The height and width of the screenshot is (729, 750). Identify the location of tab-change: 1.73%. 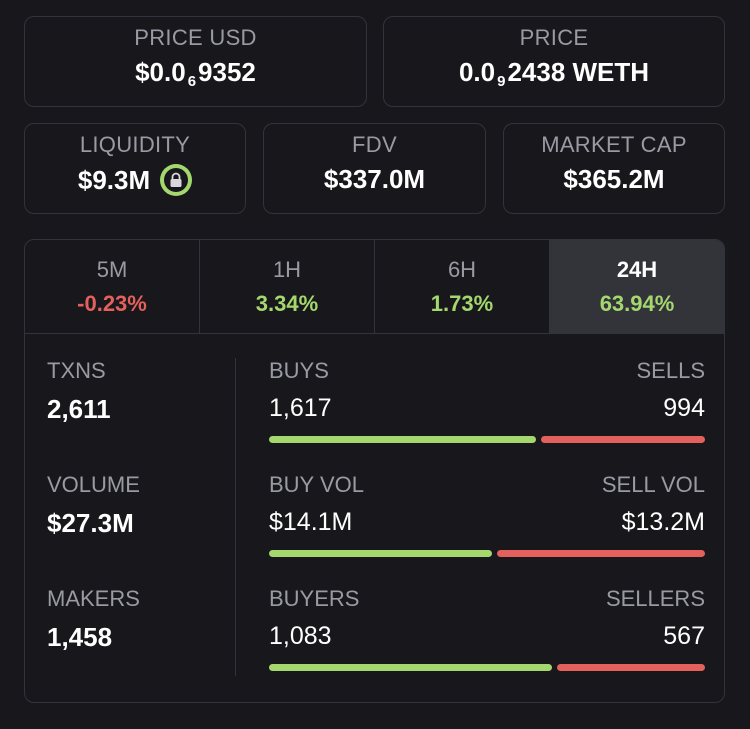
(462, 303).